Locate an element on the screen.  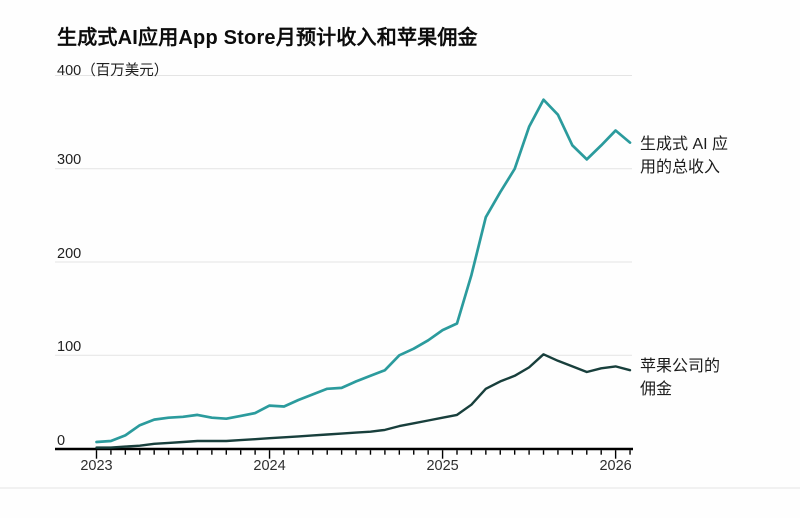
bottom-divider is located at coordinates (400, 488).